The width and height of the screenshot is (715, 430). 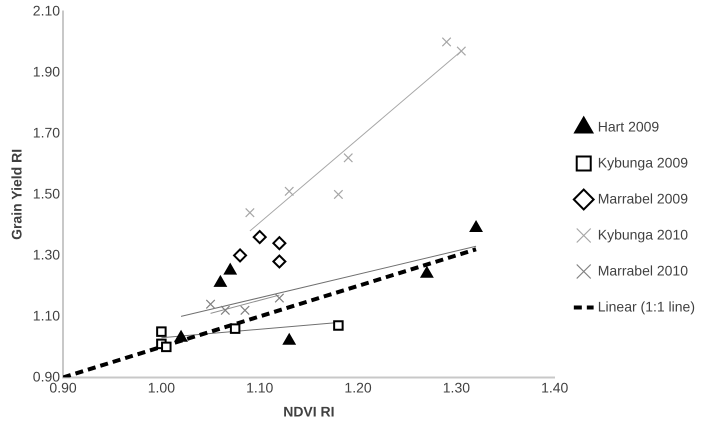 I want to click on y-tick-label: 1.50, so click(x=46, y=193).